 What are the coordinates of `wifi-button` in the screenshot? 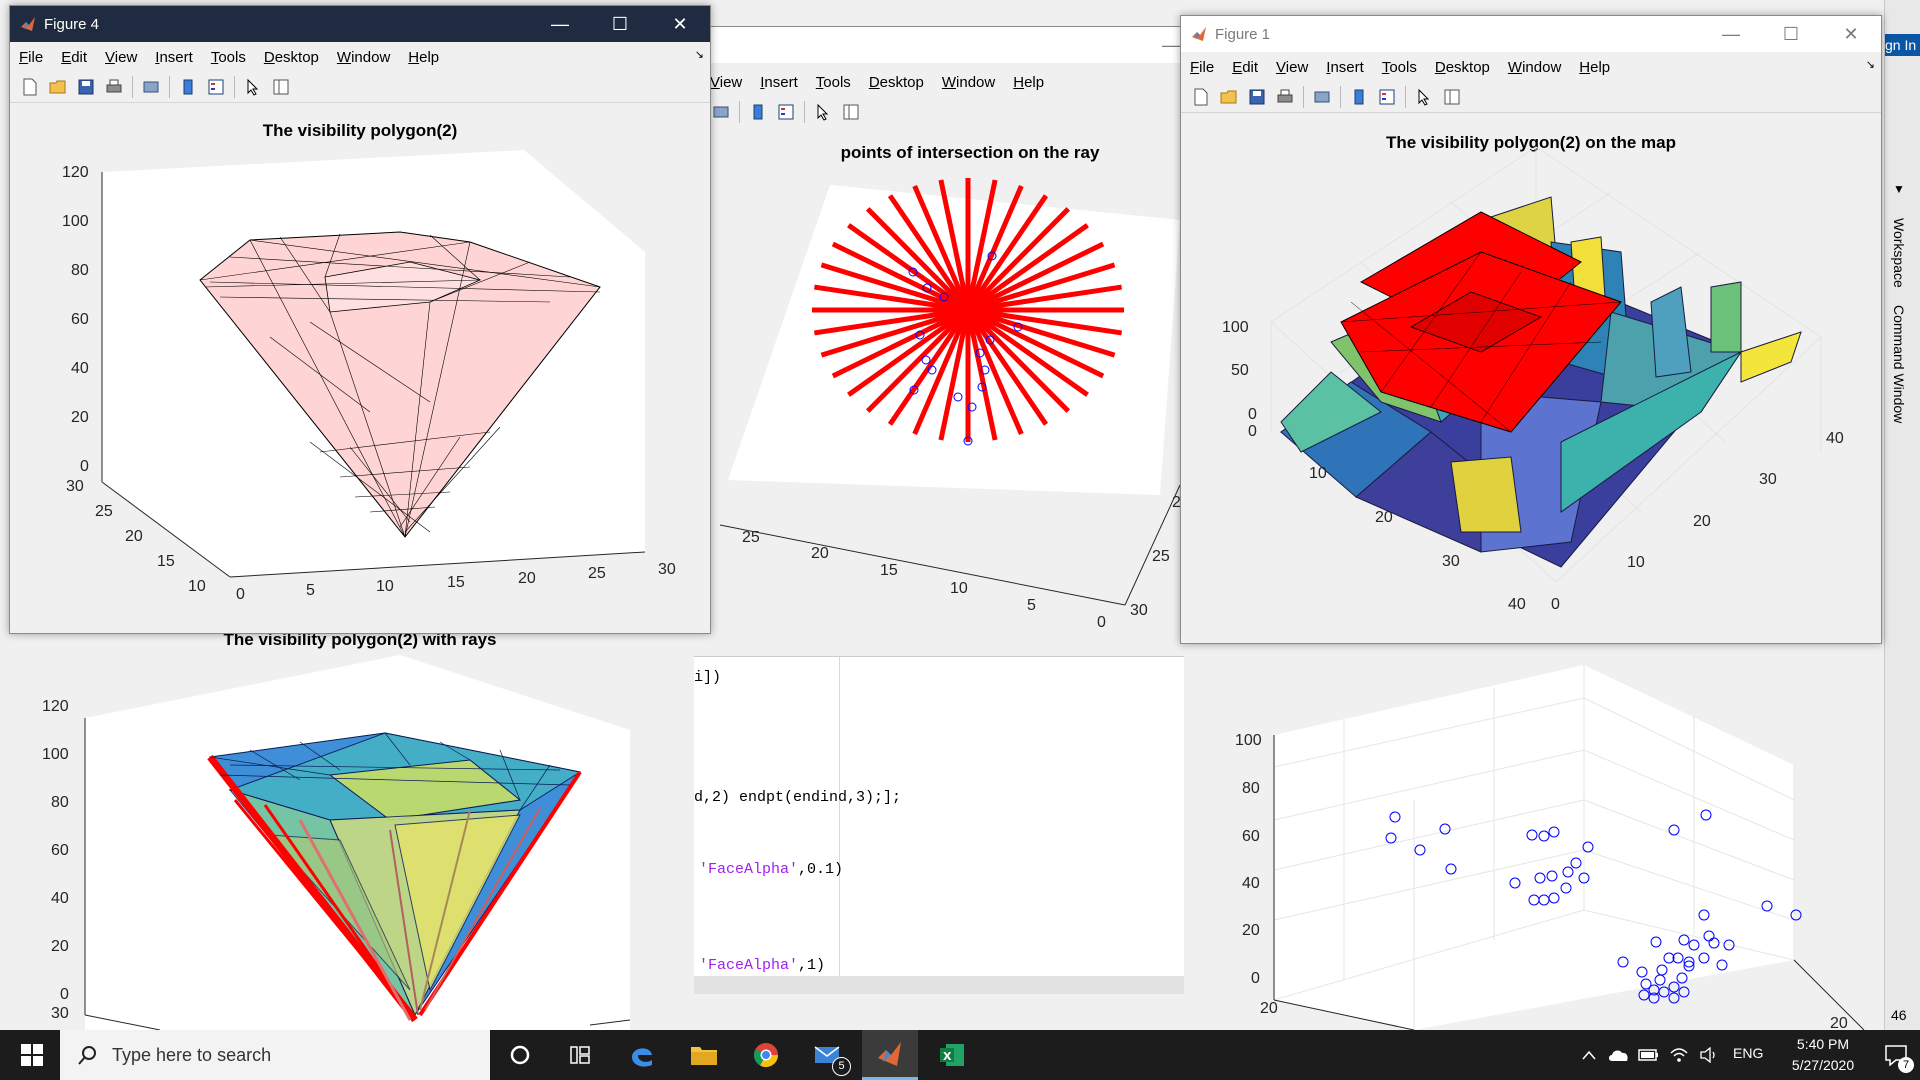 It's located at (1679, 1055).